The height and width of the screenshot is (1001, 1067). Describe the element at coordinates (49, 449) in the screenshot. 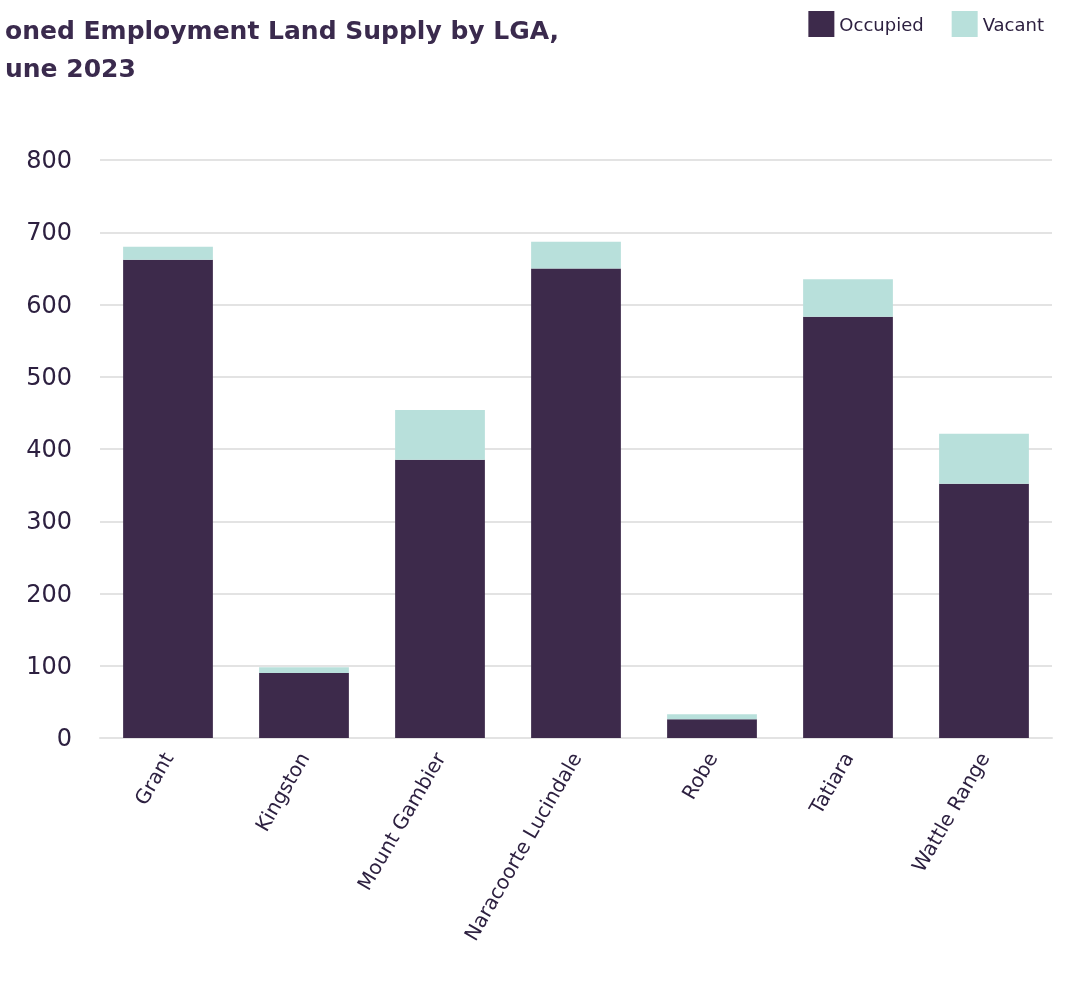

I see `y-tick-label: 400` at that location.